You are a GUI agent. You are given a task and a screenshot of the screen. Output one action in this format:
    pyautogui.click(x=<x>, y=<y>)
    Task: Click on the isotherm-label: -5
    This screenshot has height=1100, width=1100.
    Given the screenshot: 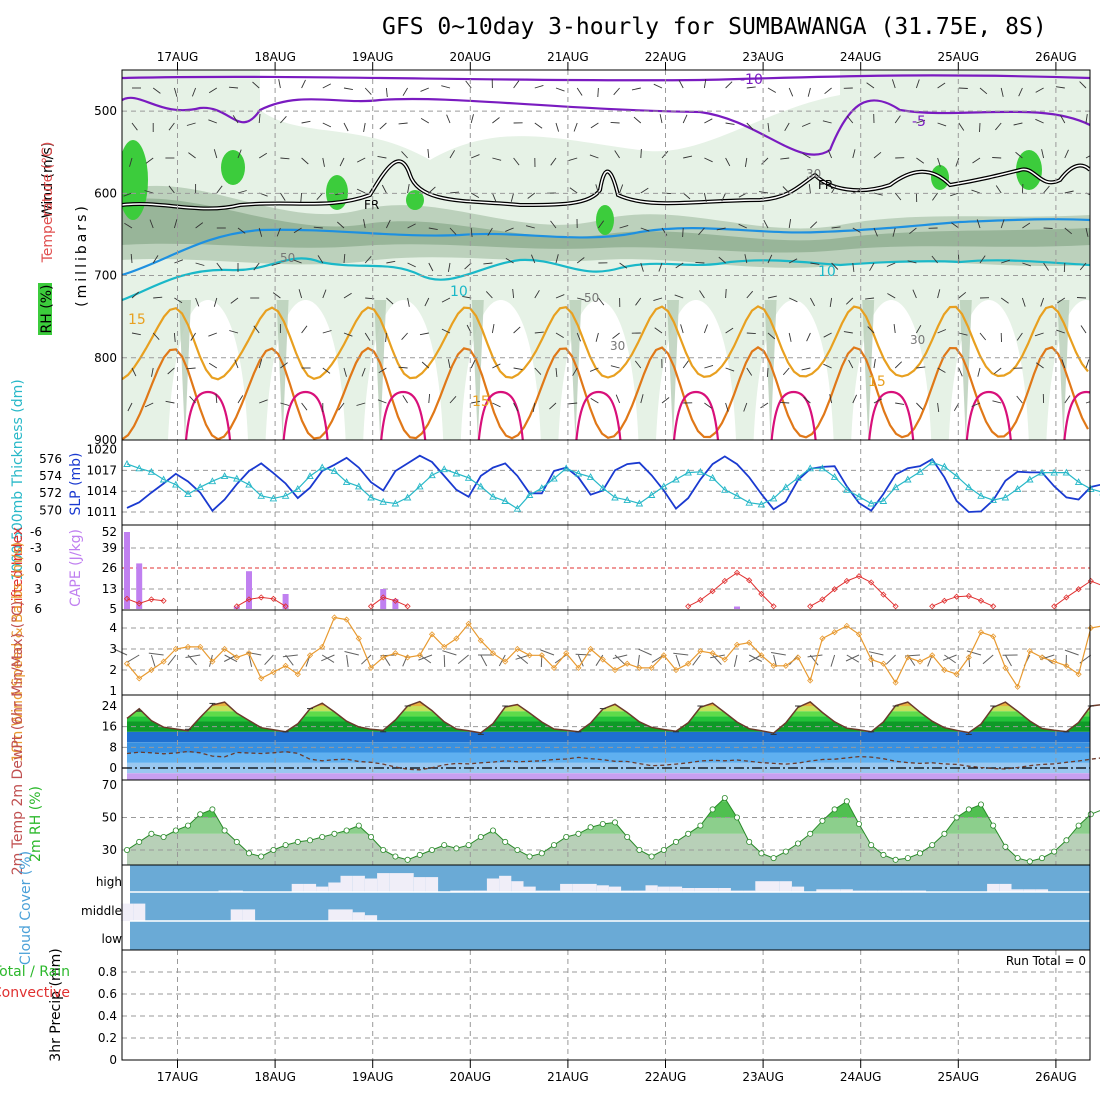 What is the action you would take?
    pyautogui.click(x=919, y=122)
    